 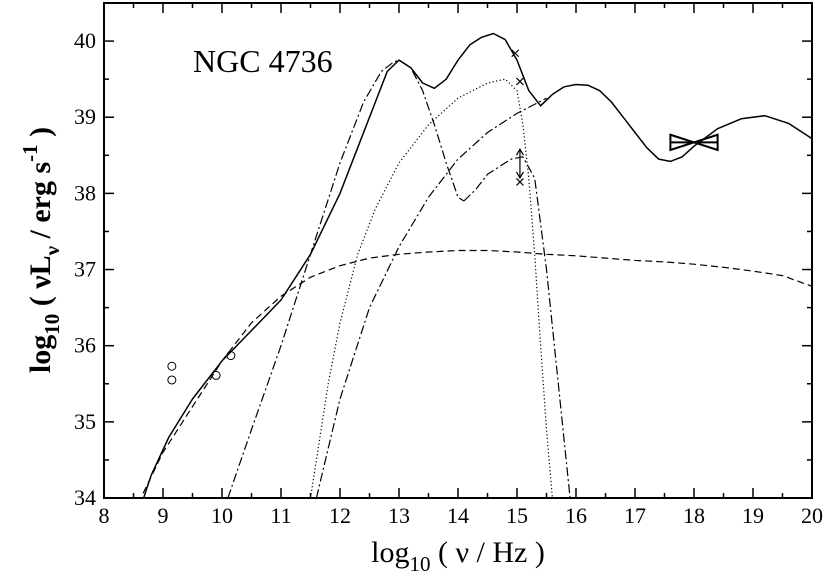 What do you see at coordinates (85, 269) in the screenshot?
I see `y-tick-label: 37` at bounding box center [85, 269].